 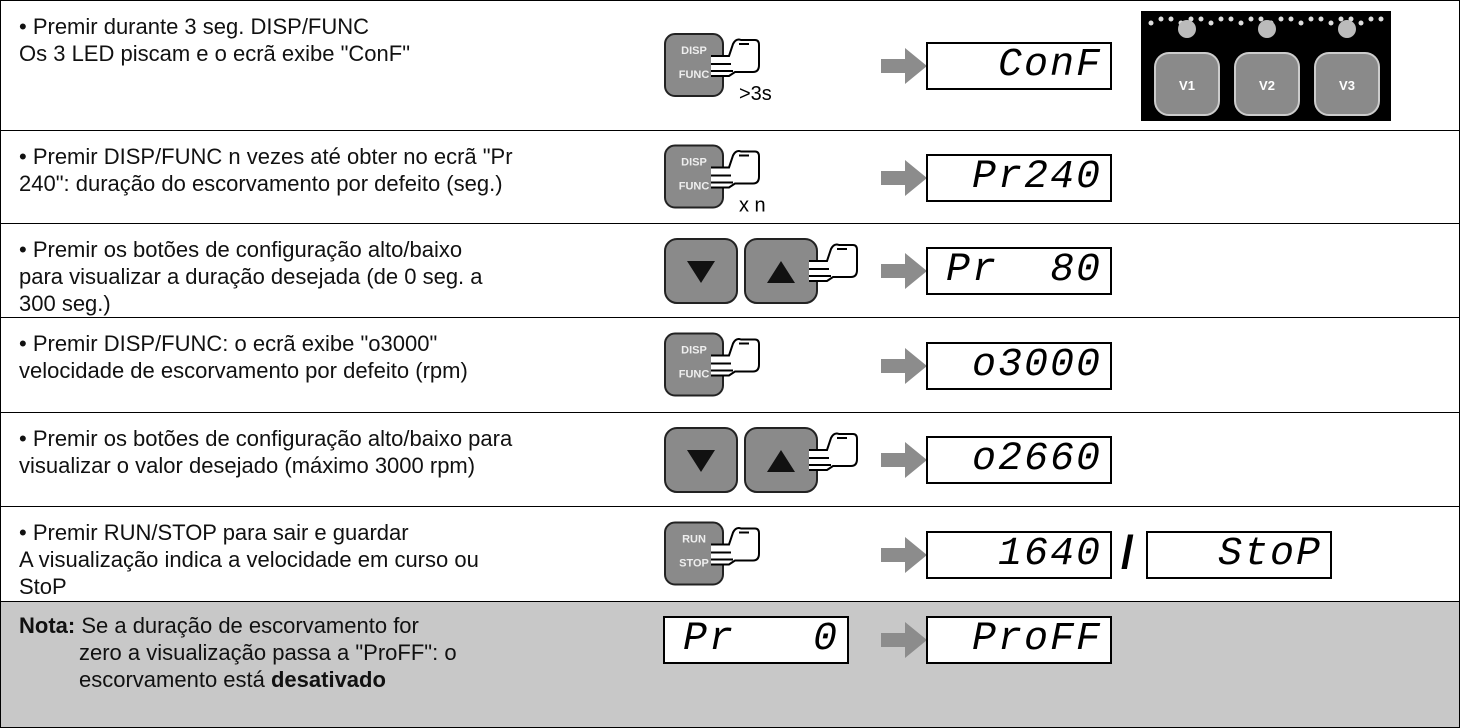 I want to click on button-label: RUN, so click(x=694, y=540).